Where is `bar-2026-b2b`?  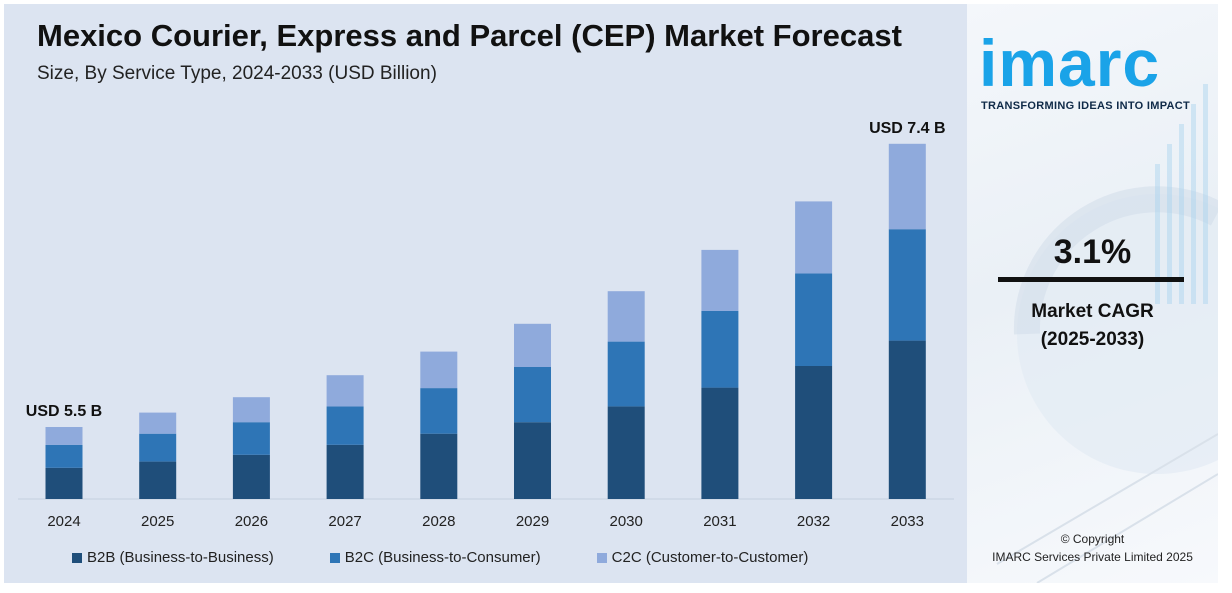 bar-2026-b2b is located at coordinates (251, 476).